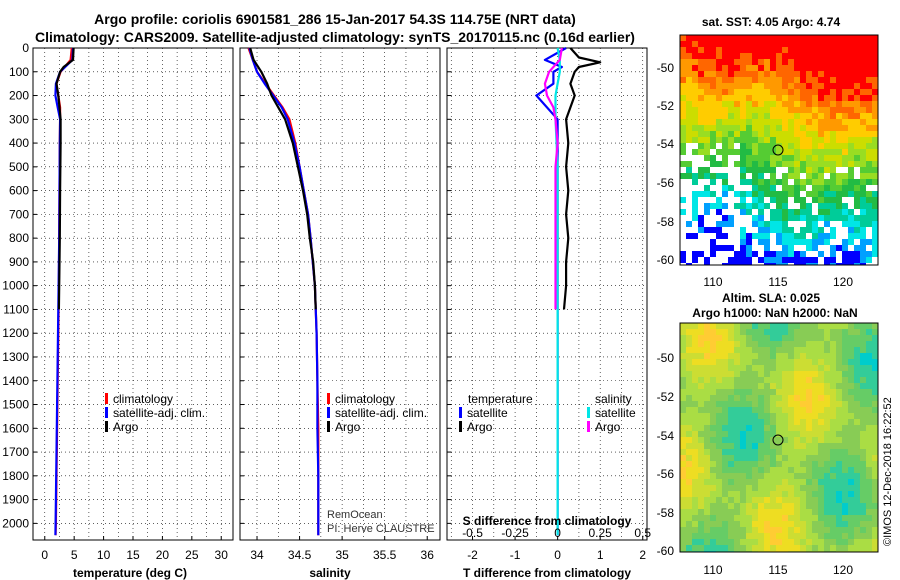  Describe the element at coordinates (666, 358) in the screenshot. I see `sla-ytick: -50` at that location.